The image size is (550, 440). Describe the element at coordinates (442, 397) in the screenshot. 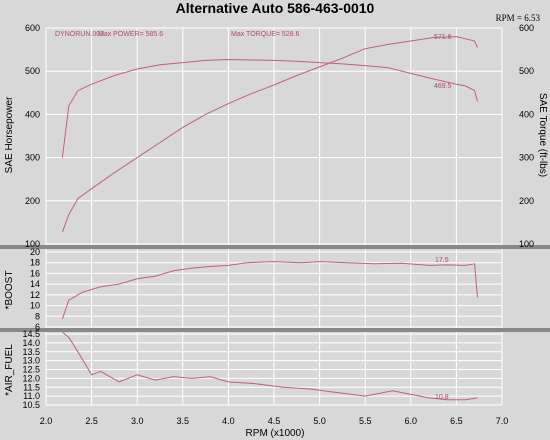

I see `annotation-airfuel-end: 10.8` at that location.